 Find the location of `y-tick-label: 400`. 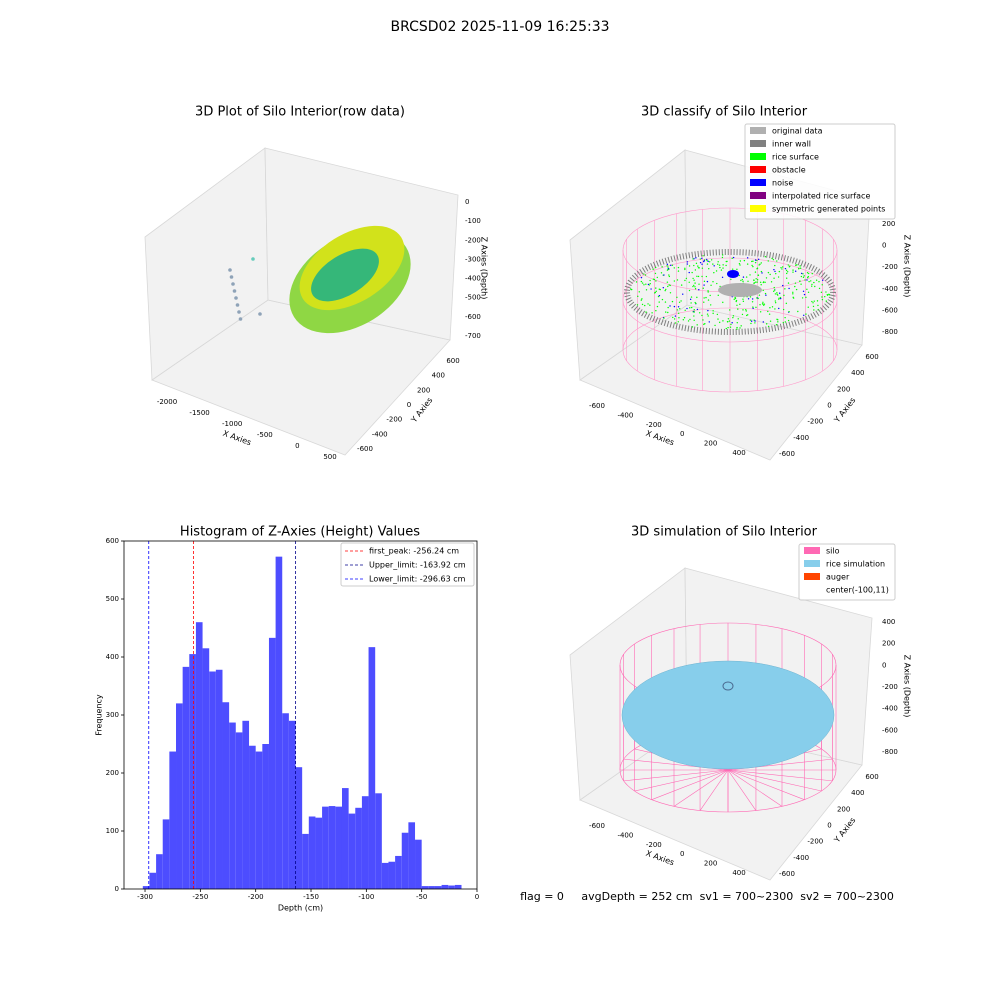

y-tick-label: 400 is located at coordinates (438, 376).